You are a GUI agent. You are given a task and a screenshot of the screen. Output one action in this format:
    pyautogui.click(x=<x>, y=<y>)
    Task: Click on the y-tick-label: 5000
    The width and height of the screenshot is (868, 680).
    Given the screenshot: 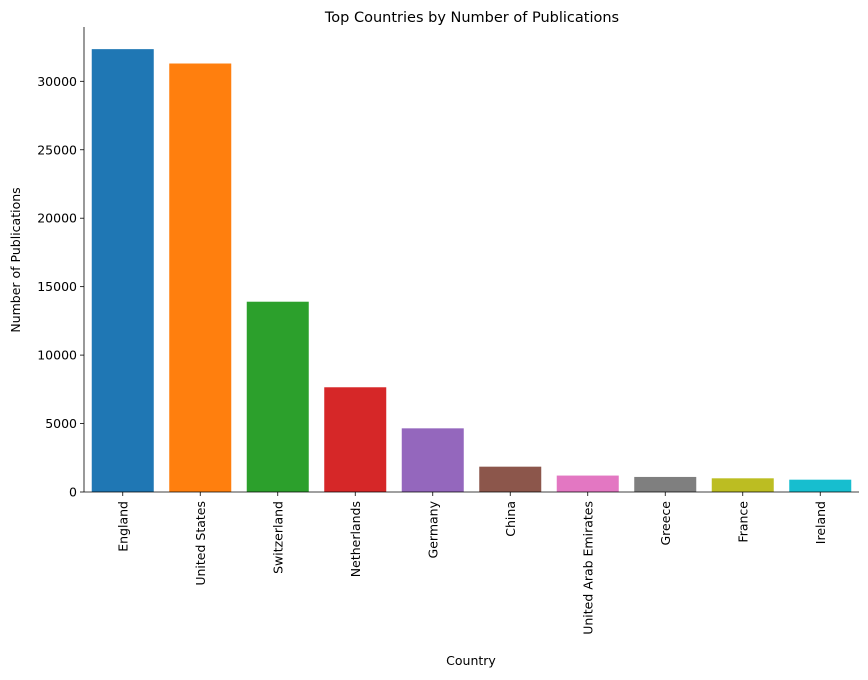 What is the action you would take?
    pyautogui.click(x=61, y=423)
    